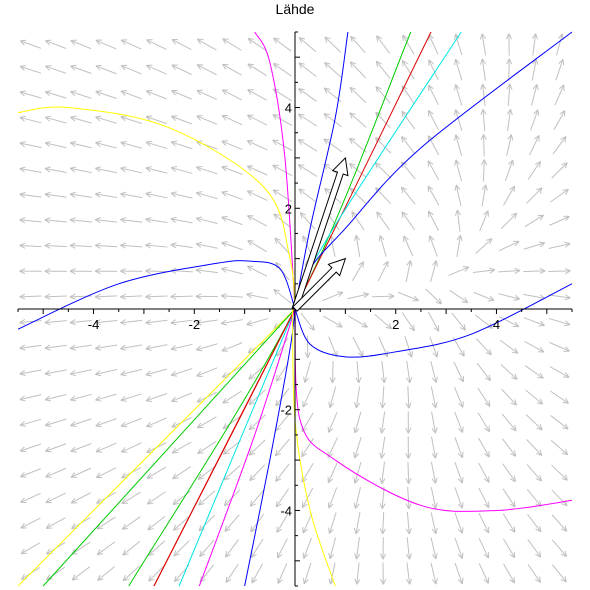 The height and width of the screenshot is (590, 590). What do you see at coordinates (288, 208) in the screenshot?
I see `y-tick-label: 2` at bounding box center [288, 208].